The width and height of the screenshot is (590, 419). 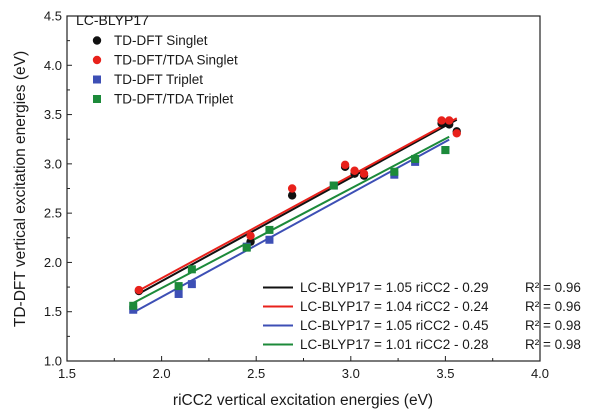 I want to click on fit-equation: LC-BLYP17 = 1.05 riCC2 - 0.45, so click(x=394, y=325).